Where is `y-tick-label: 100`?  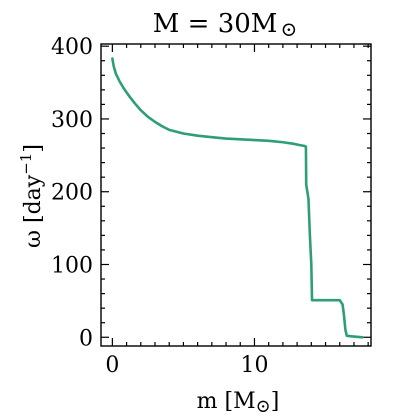 y-tick-label: 100 is located at coordinates (72, 266).